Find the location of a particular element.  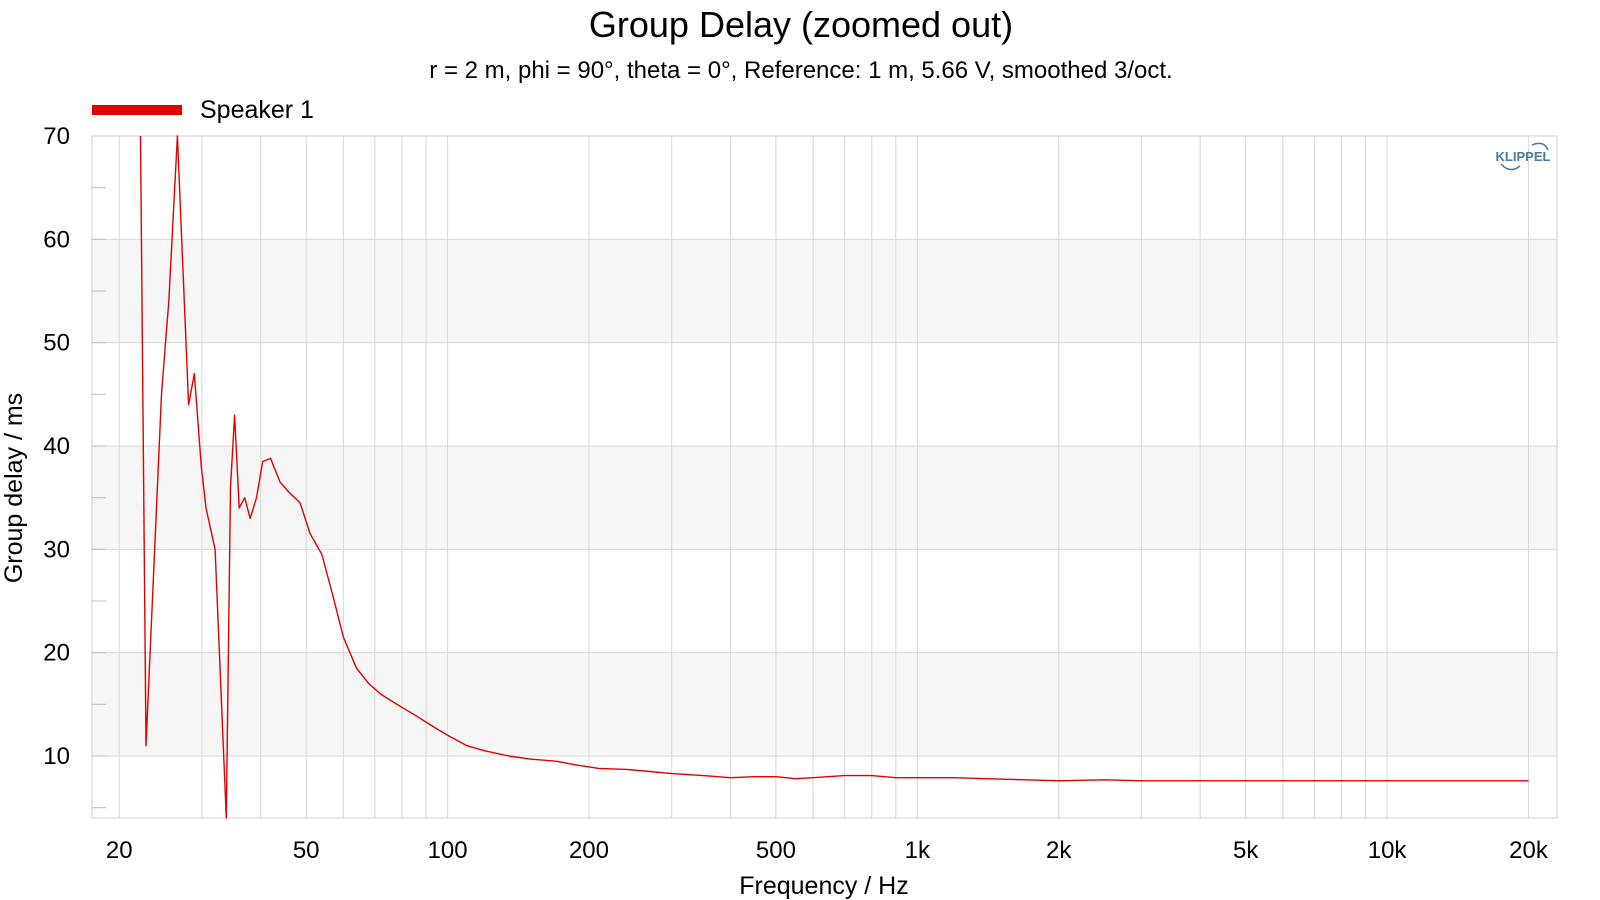

klippel-logo: KLIPPEL is located at coordinates (1523, 156).